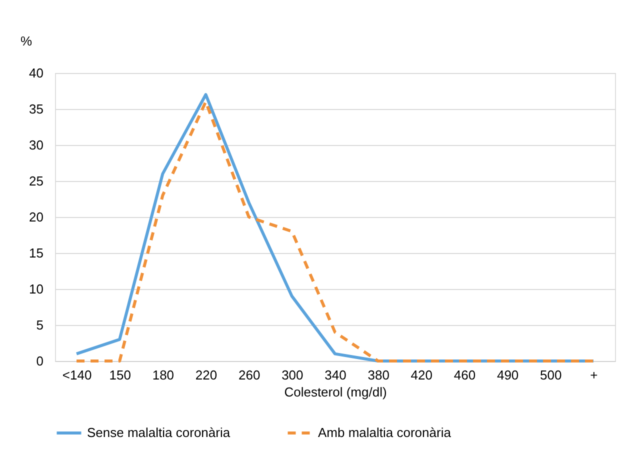 This screenshot has width=642, height=464. What do you see at coordinates (36, 217) in the screenshot?
I see `y-tick-label: 20` at bounding box center [36, 217].